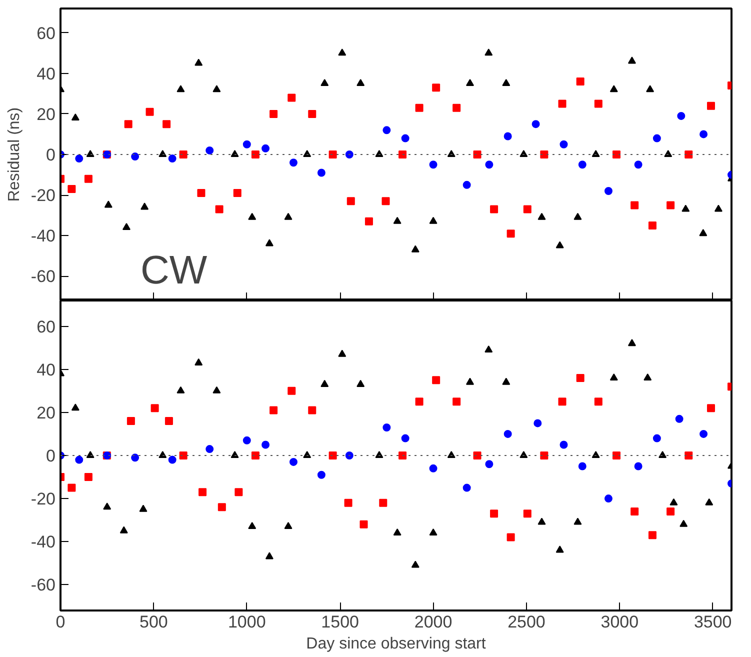  What do you see at coordinates (14, 154) in the screenshot?
I see `y-axis-title: Residual (ns)` at bounding box center [14, 154].